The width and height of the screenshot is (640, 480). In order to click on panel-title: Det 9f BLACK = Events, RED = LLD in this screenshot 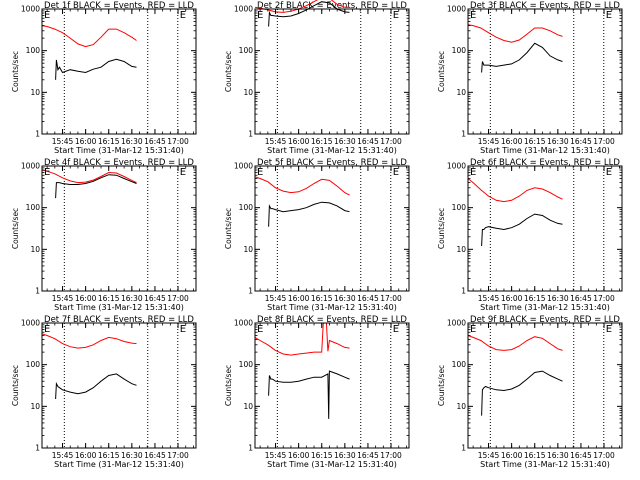, I will do `click(545, 320)`.